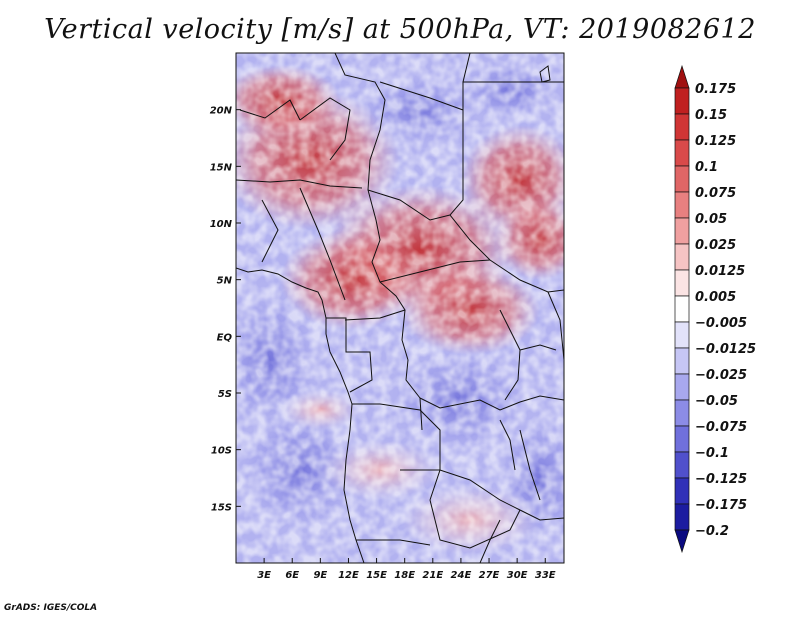 The height and width of the screenshot is (618, 800). Describe the element at coordinates (721, 427) in the screenshot. I see `colorbar-label: −0.075` at that location.